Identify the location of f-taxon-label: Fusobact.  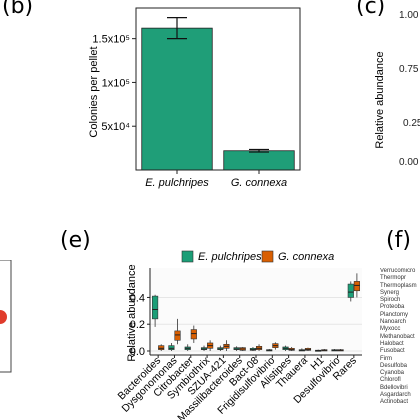
(392, 351).